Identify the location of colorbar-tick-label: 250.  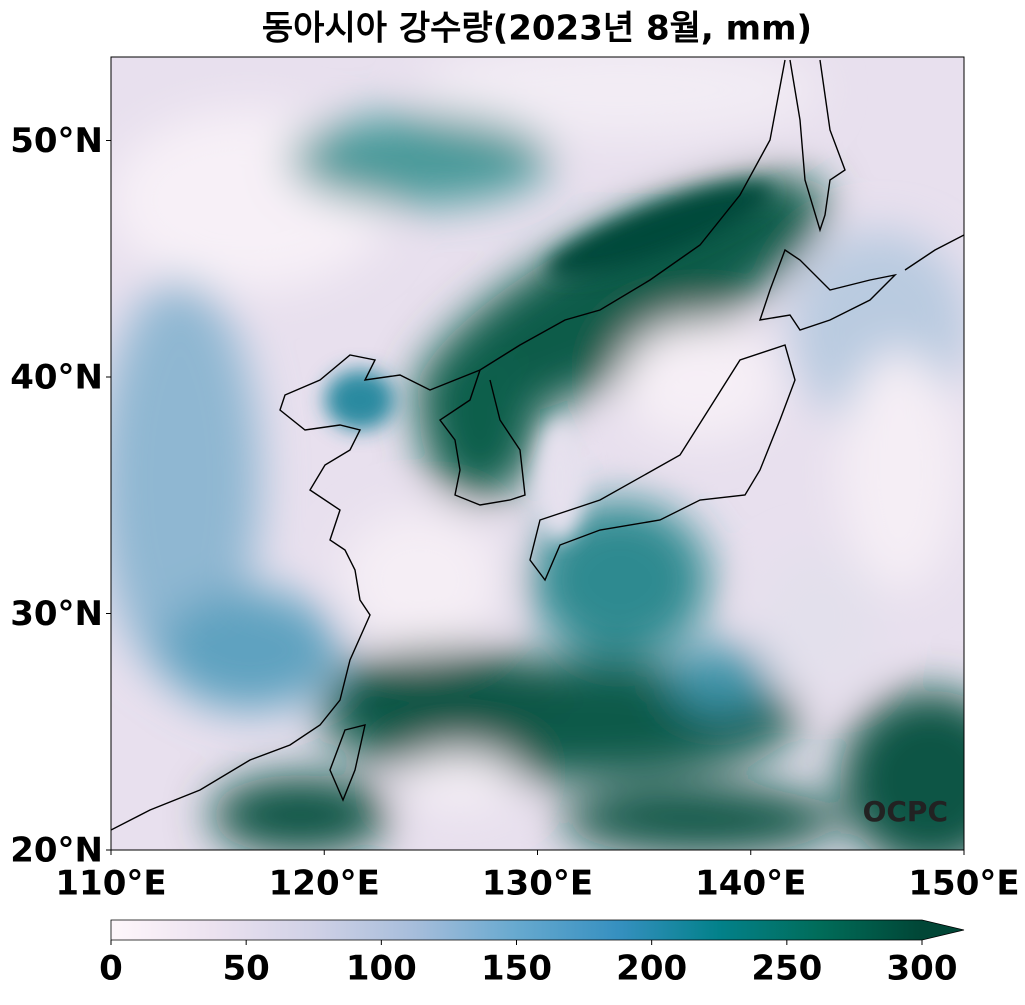
(786, 969).